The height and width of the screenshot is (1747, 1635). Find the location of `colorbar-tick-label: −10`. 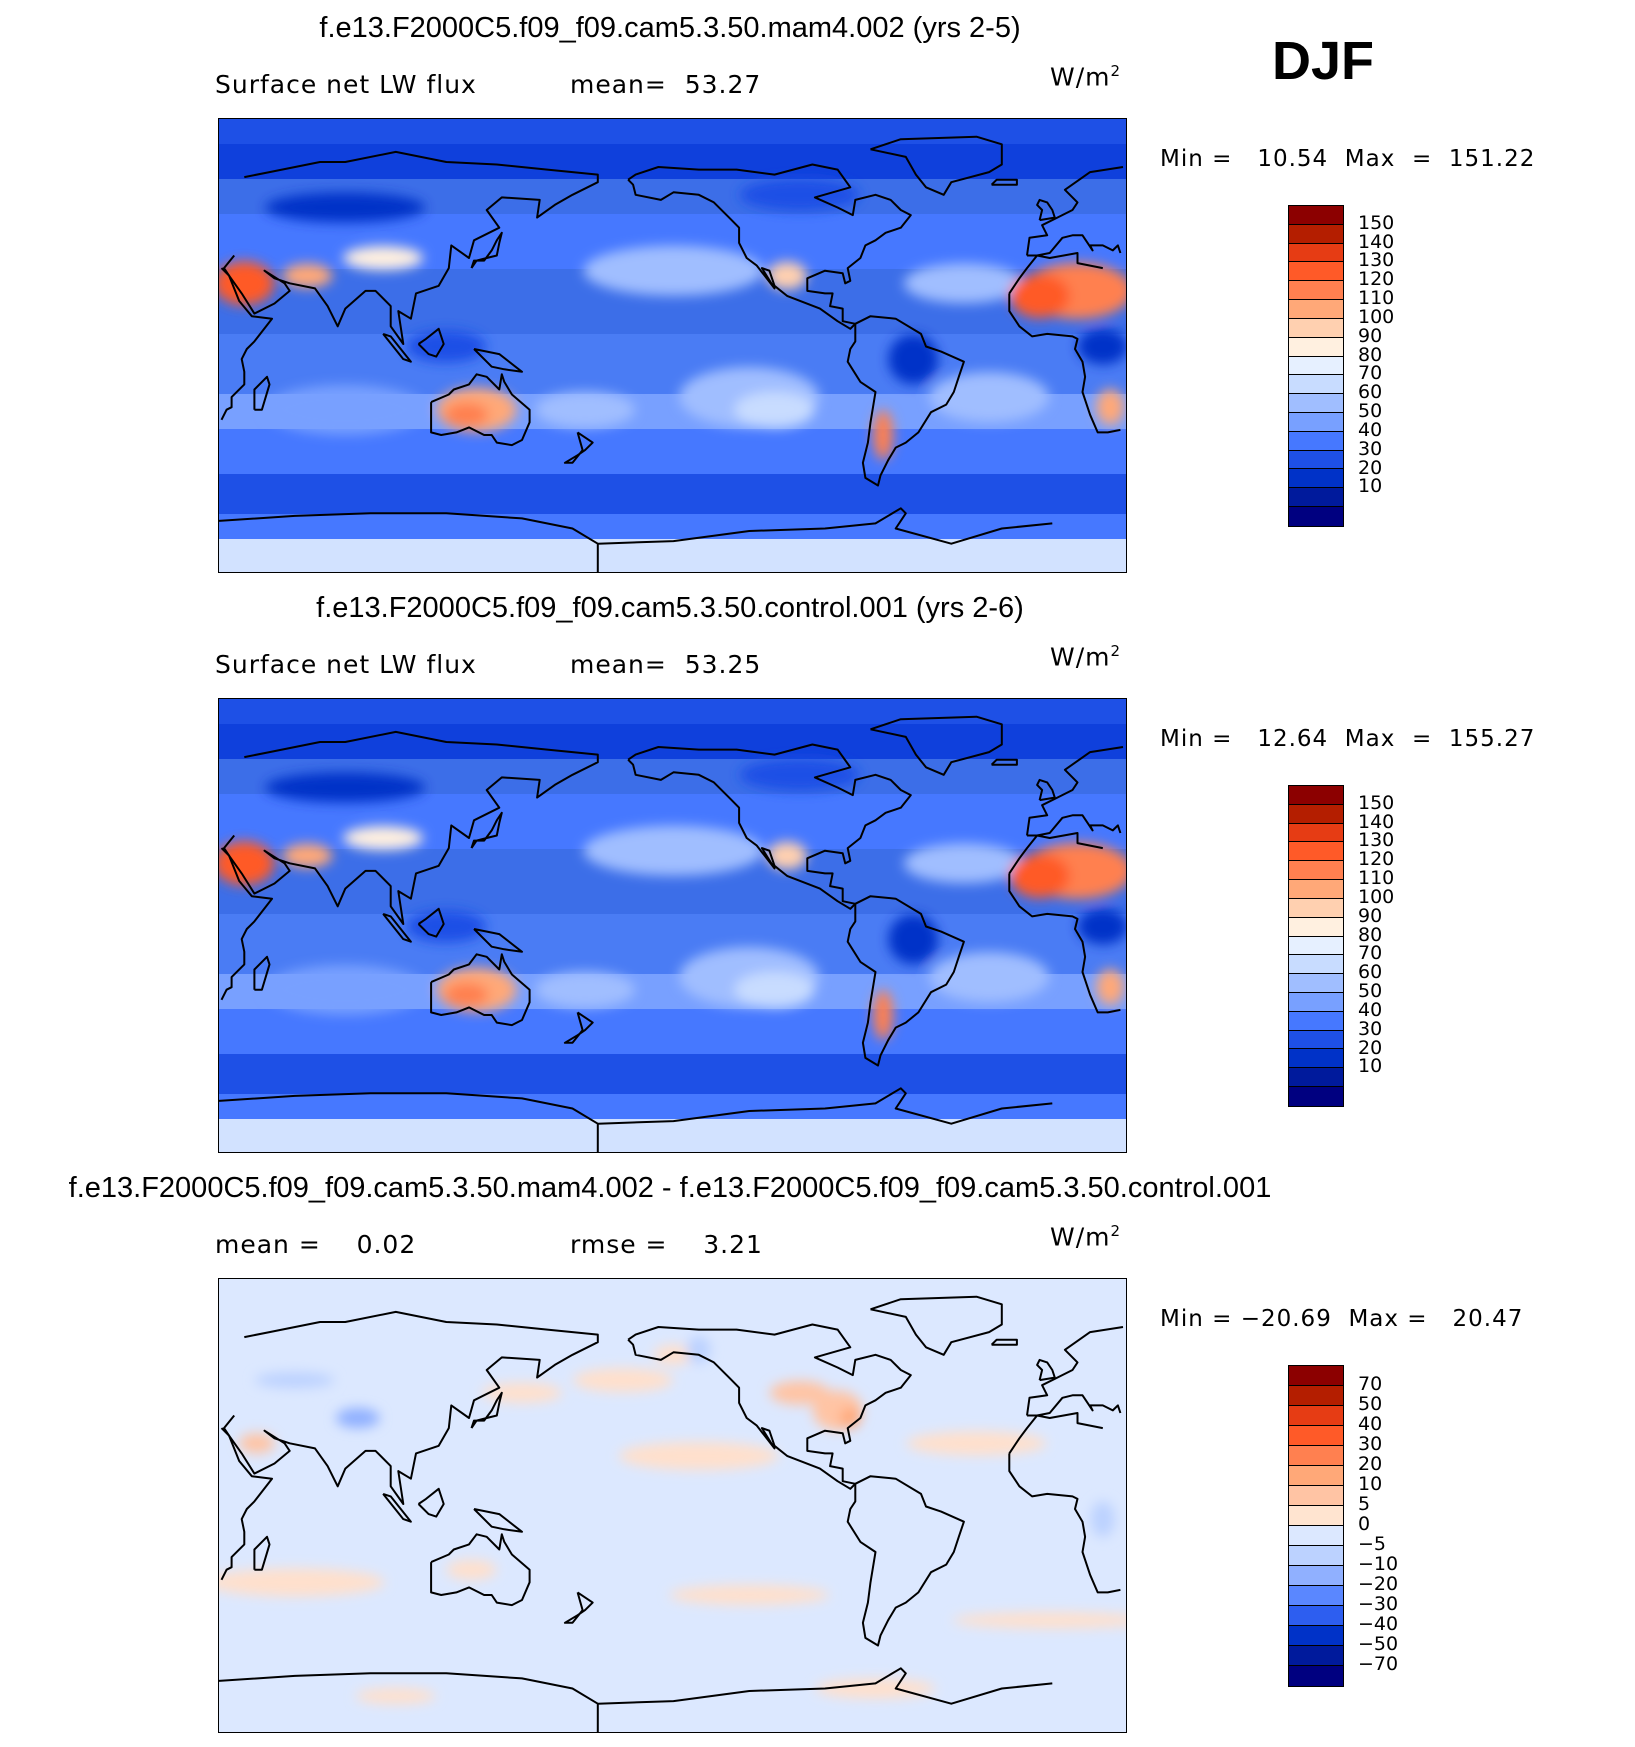

colorbar-tick-label: −10 is located at coordinates (1378, 1564).